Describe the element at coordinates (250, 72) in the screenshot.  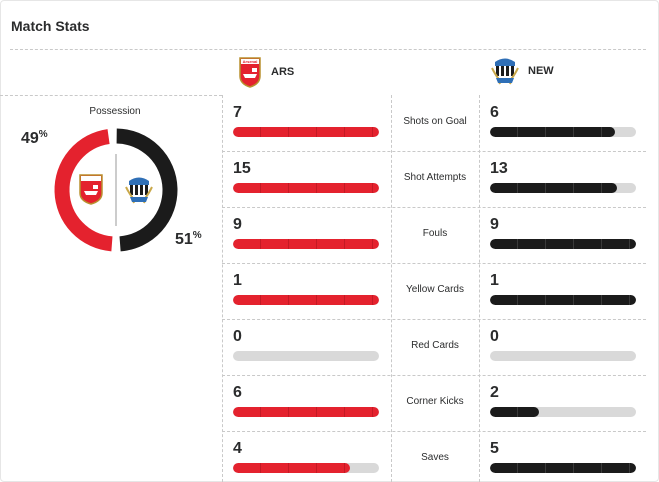
I see `arsenal-crest-icon: Arsenal` at that location.